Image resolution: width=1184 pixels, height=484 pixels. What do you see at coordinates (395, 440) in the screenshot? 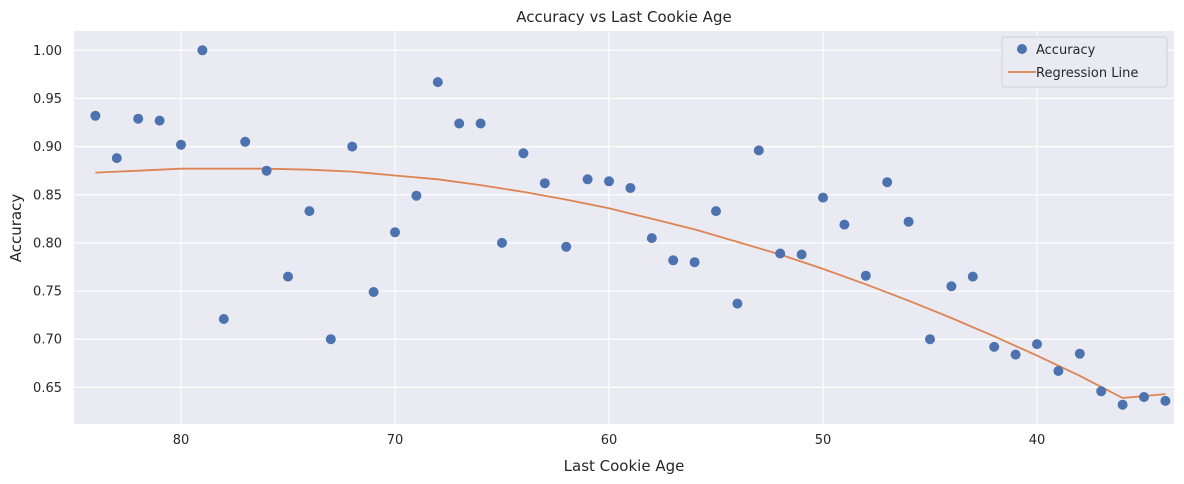
I see `x-tick-label: 70` at bounding box center [395, 440].